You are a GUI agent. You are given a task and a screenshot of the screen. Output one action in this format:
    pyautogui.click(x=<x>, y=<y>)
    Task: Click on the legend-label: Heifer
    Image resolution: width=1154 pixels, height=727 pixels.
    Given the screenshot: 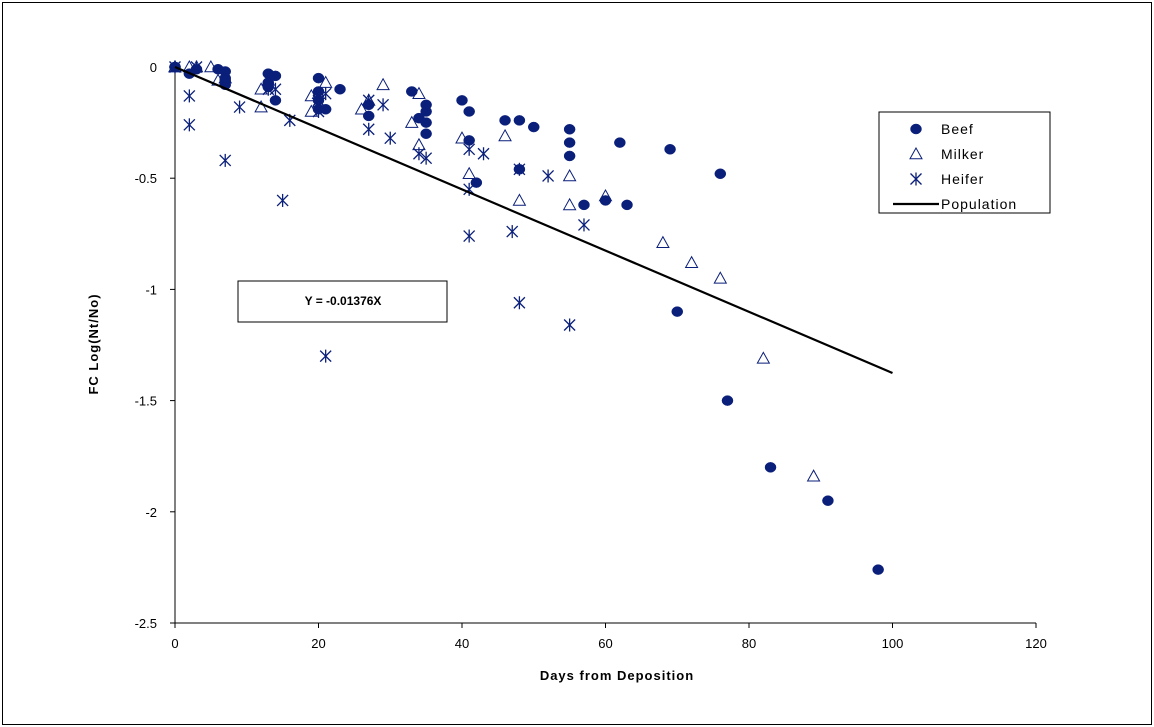 What is the action you would take?
    pyautogui.click(x=962, y=179)
    